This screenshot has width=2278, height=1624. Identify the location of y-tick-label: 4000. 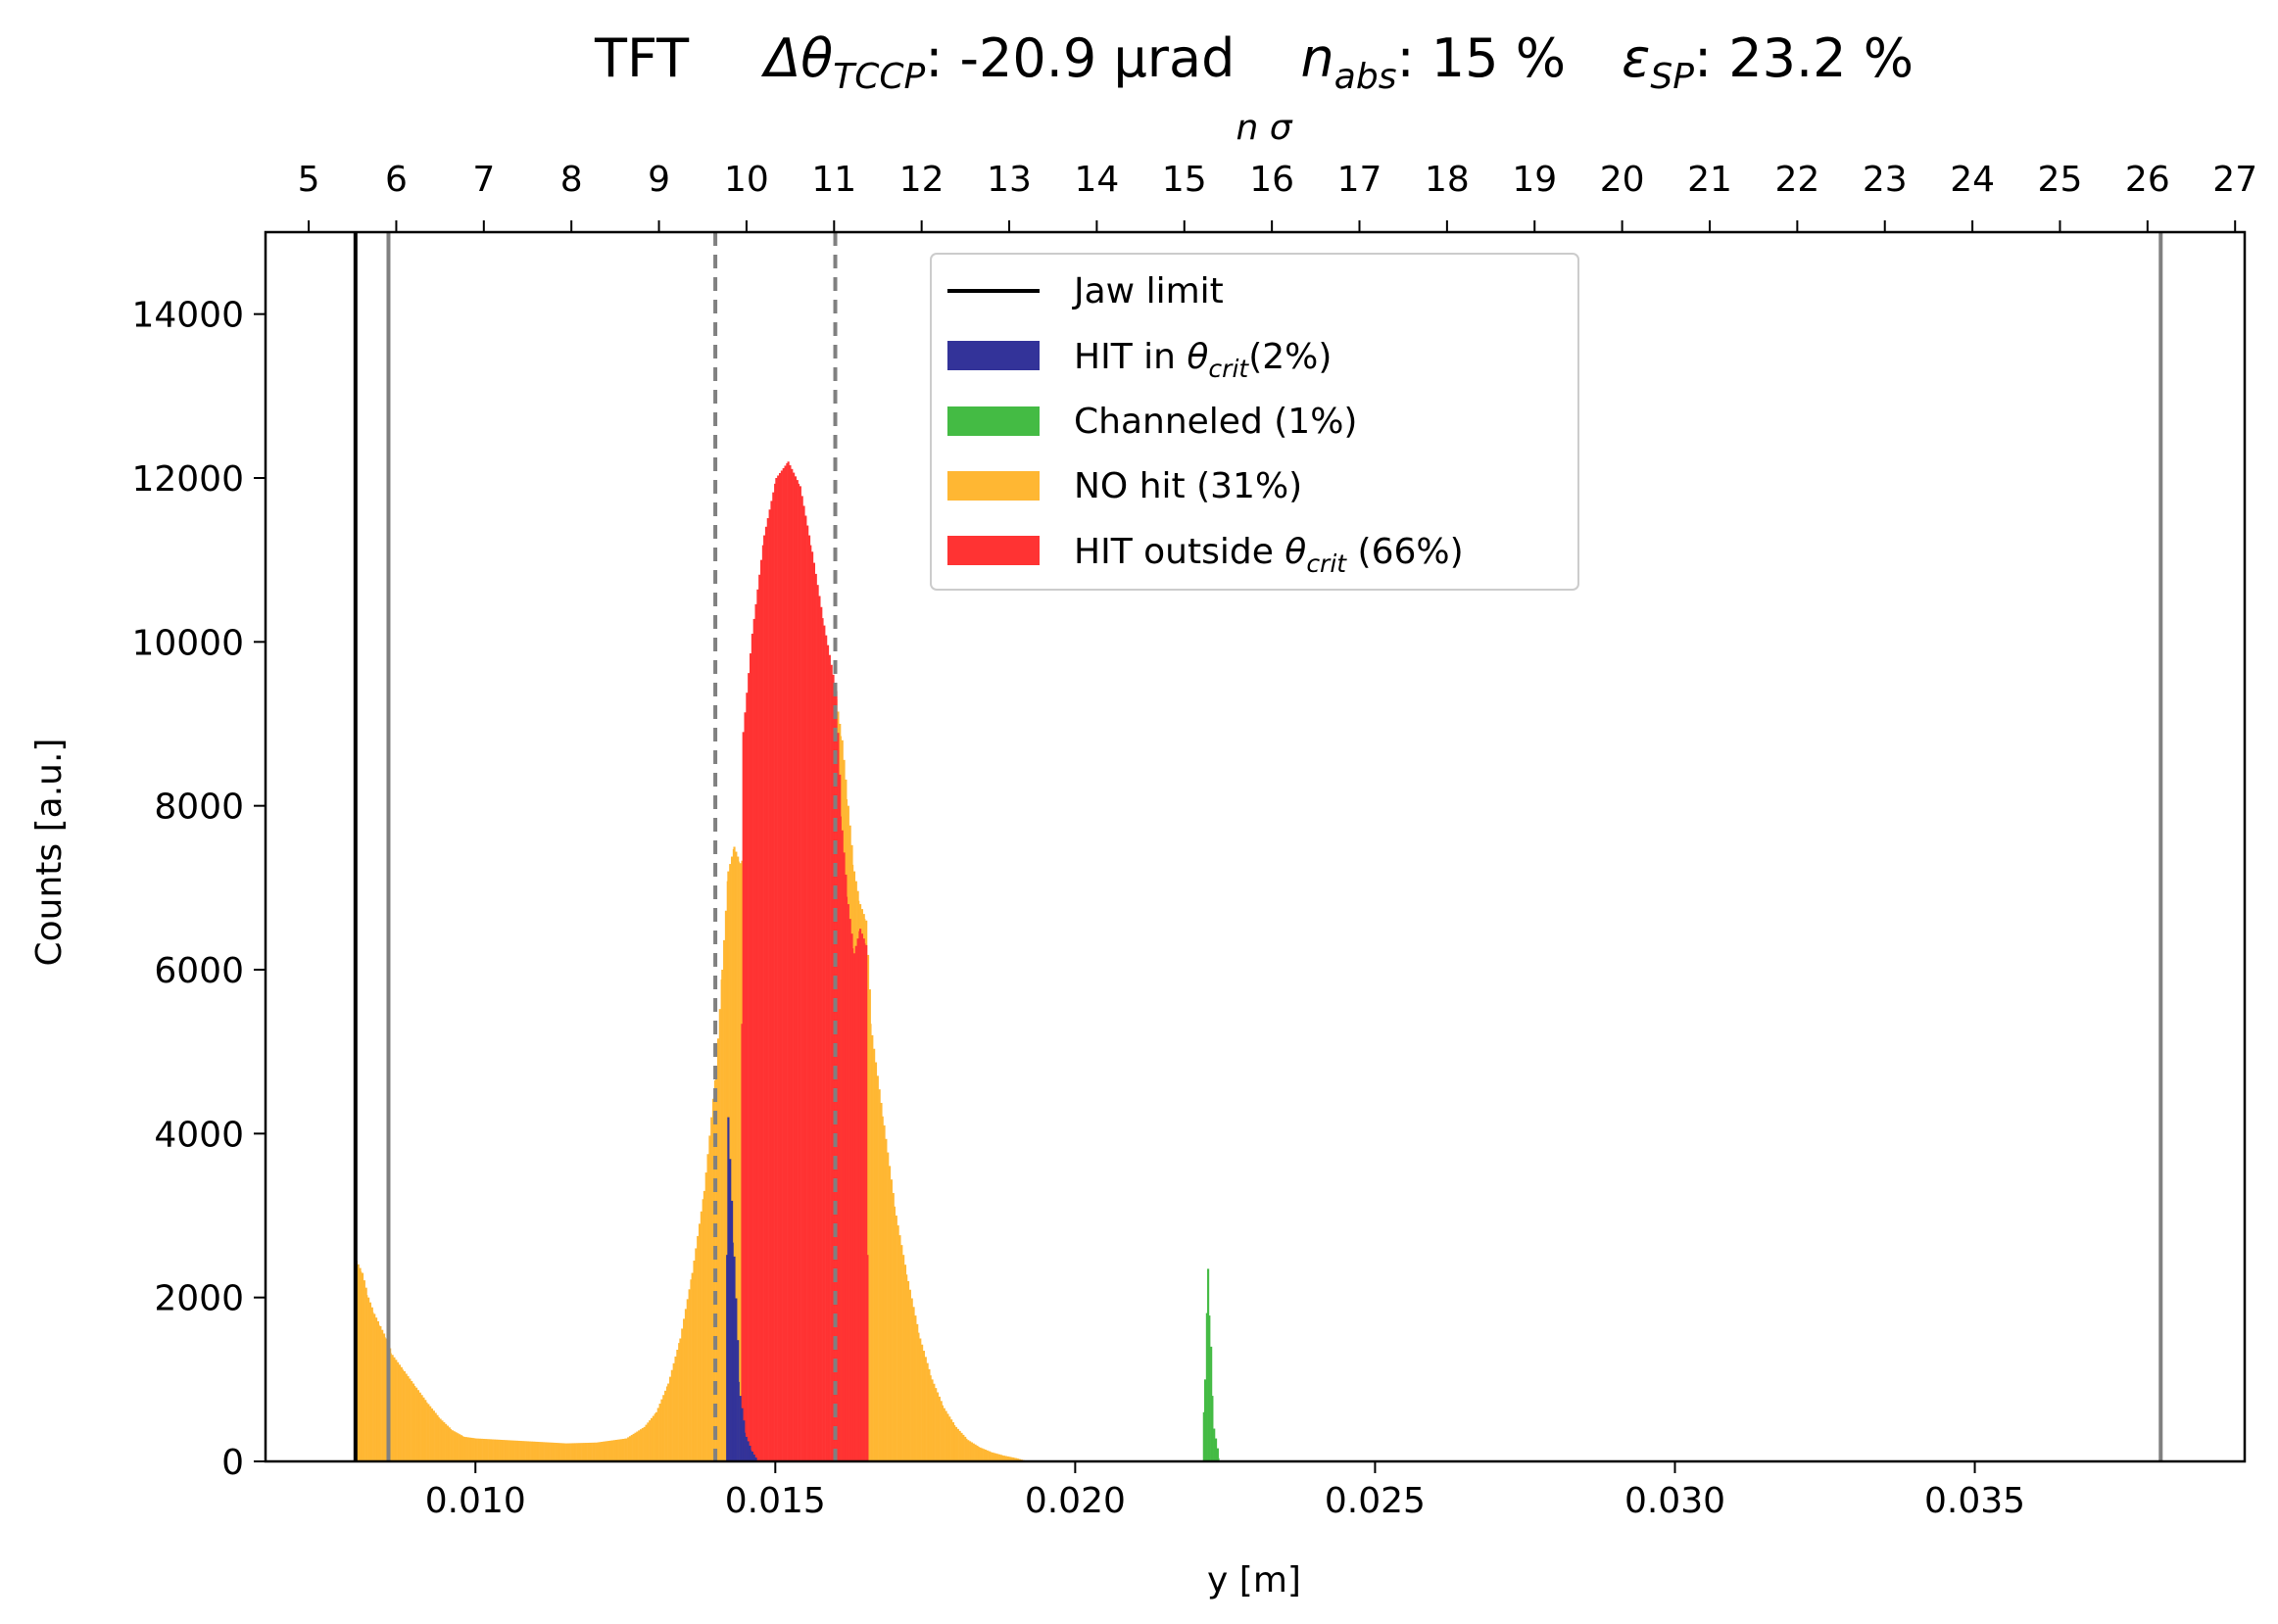
(199, 1135).